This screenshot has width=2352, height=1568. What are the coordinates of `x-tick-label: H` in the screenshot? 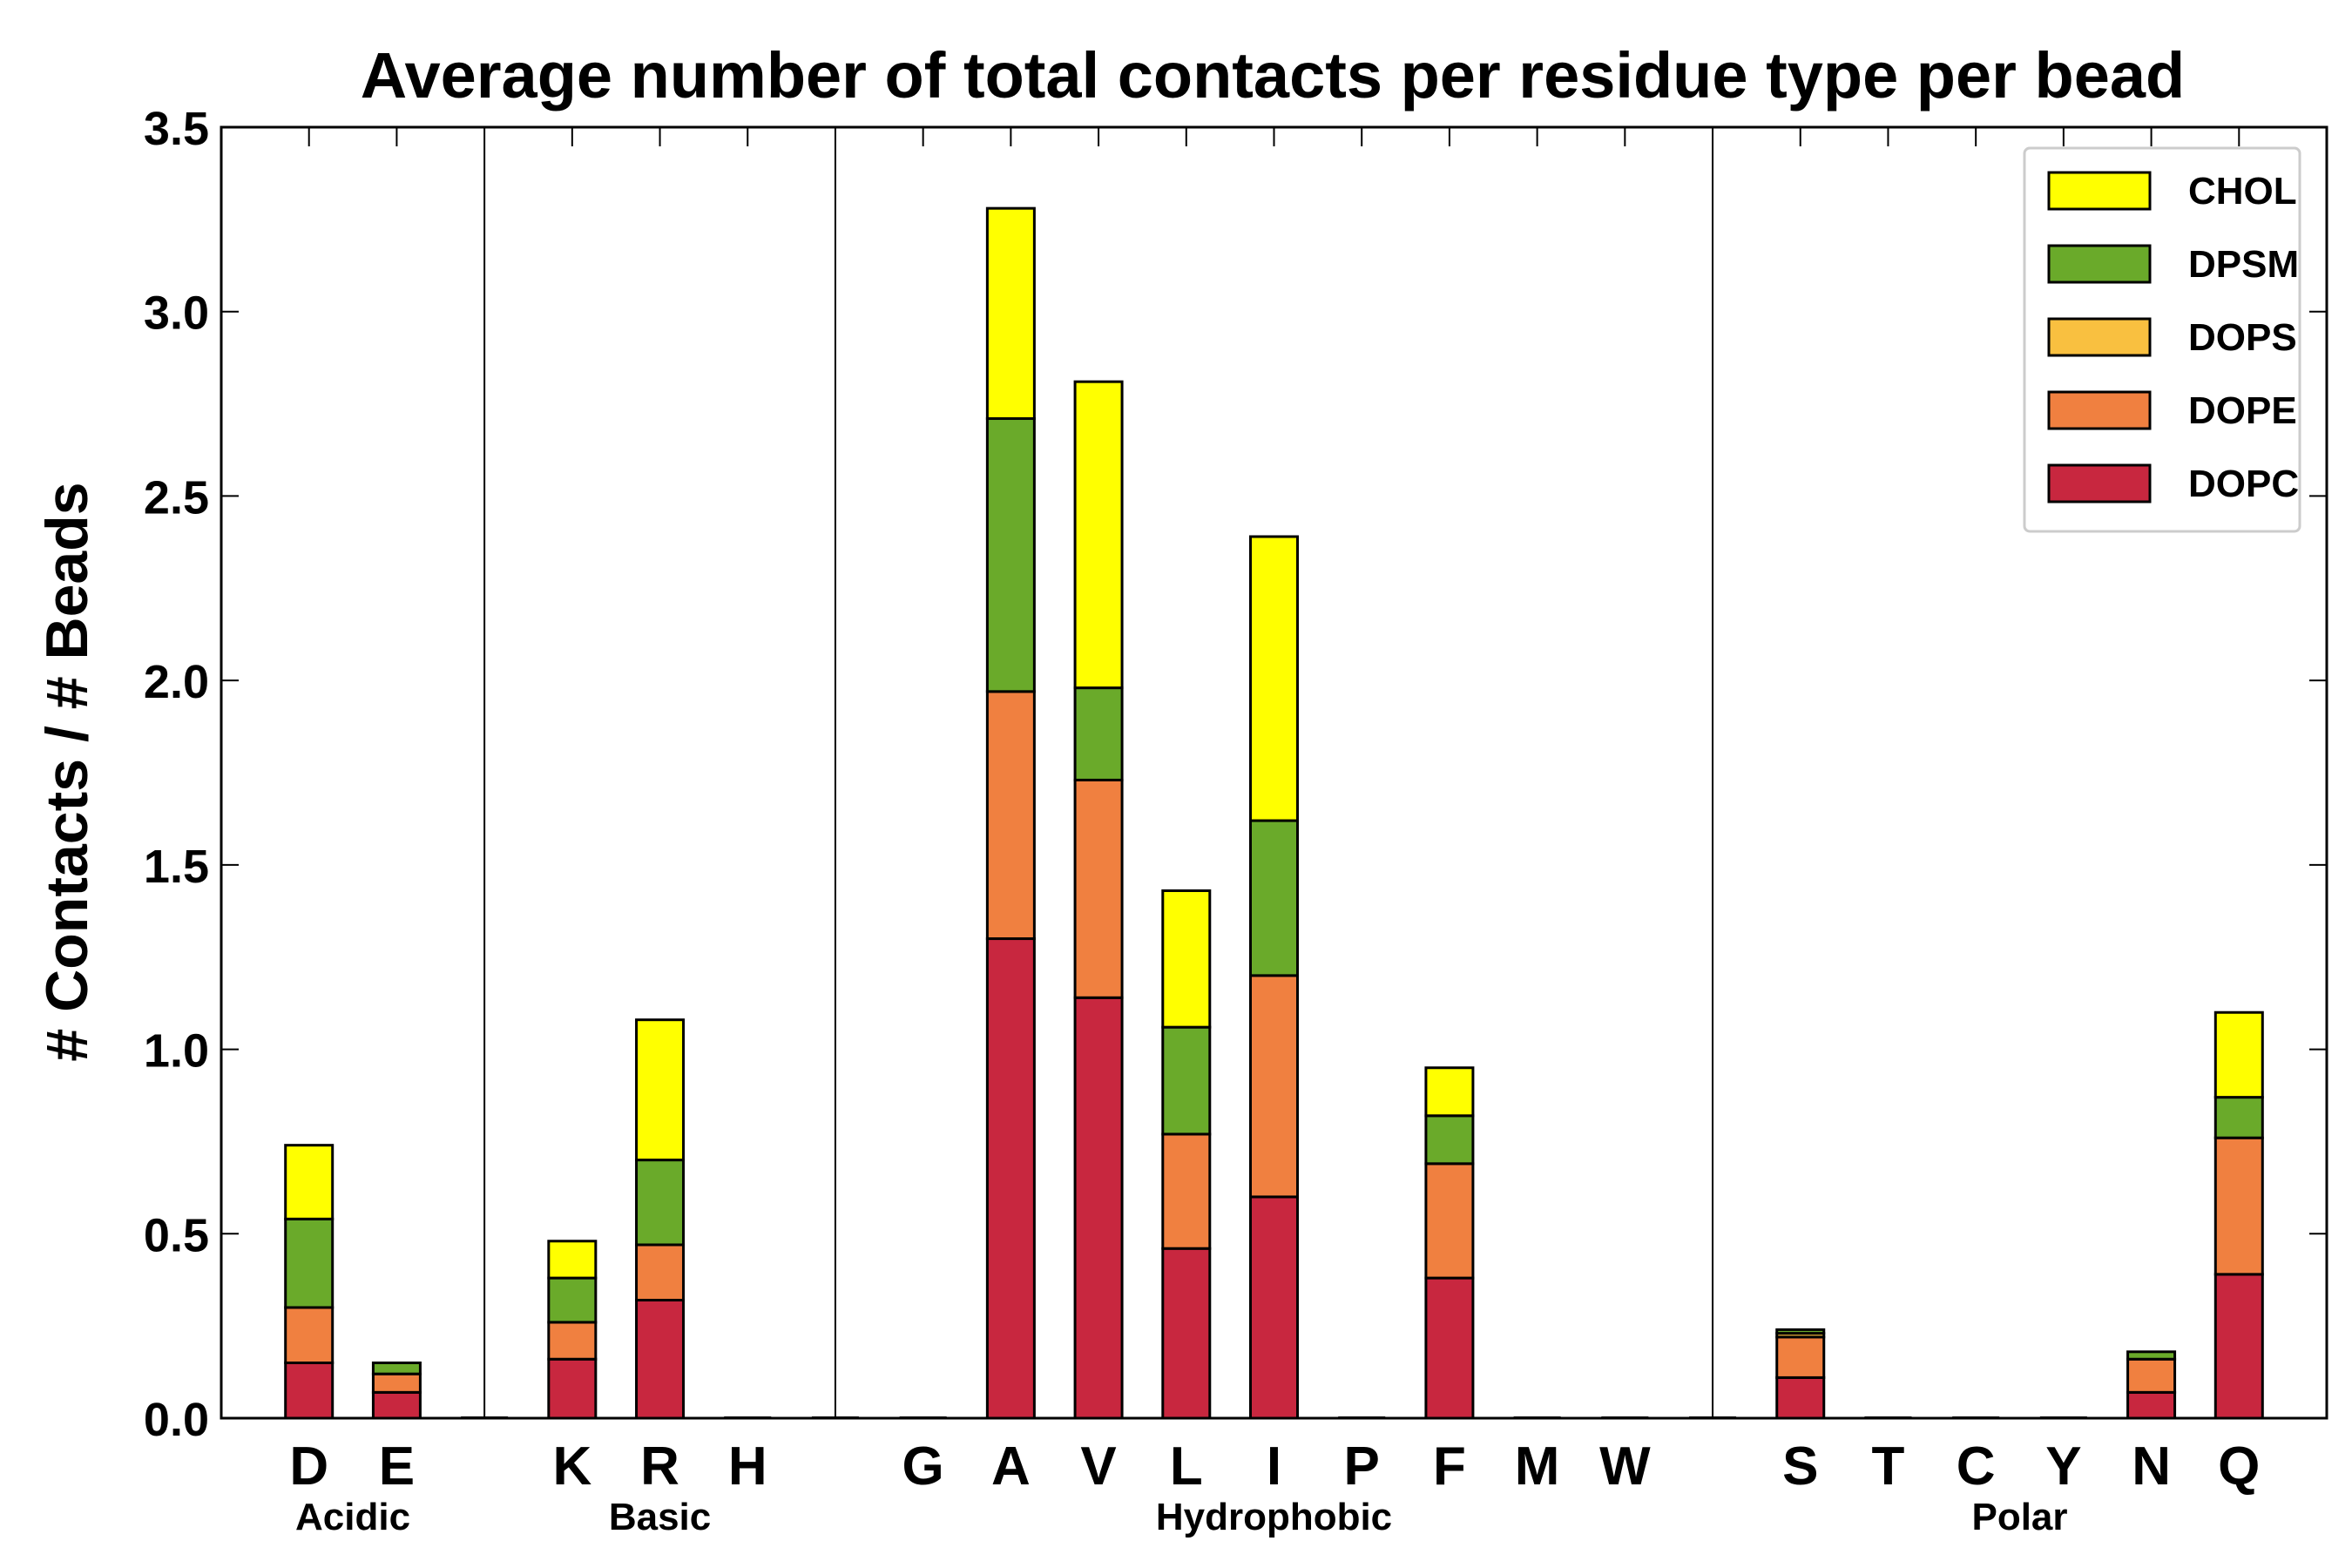 It's located at (747, 1467).